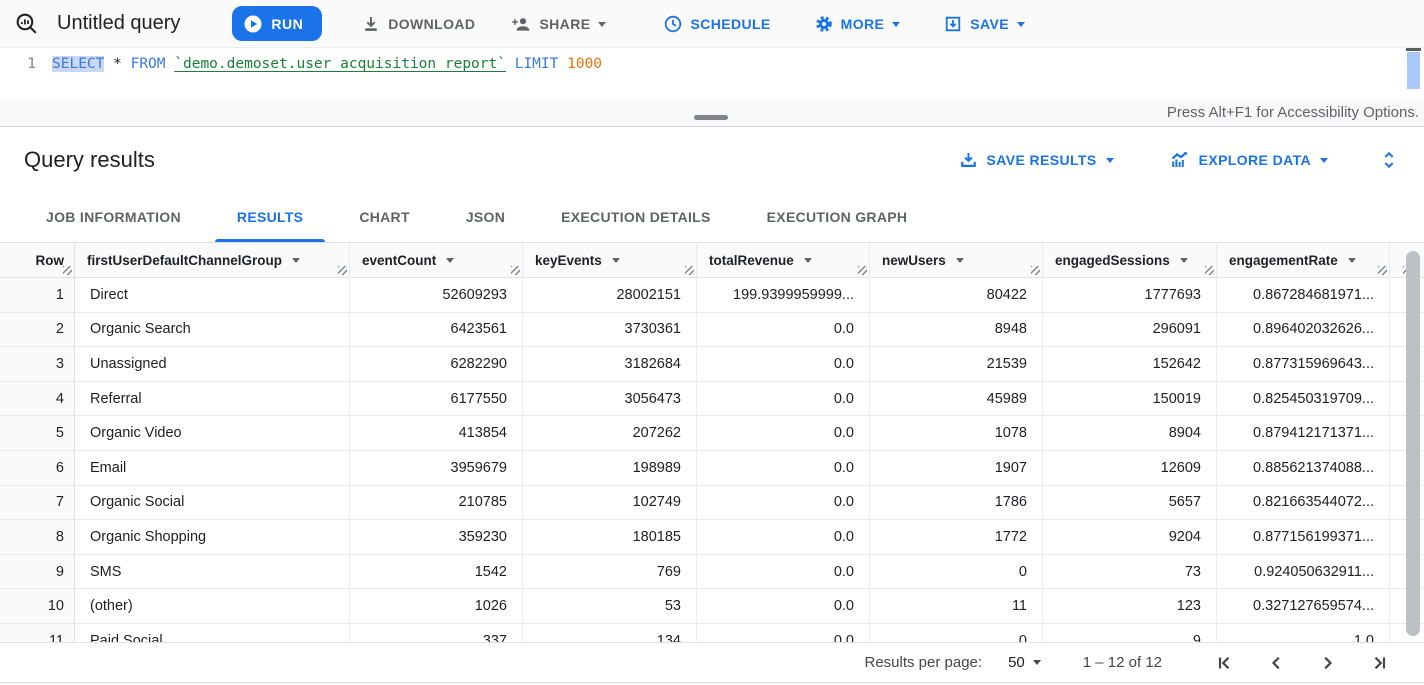 This screenshot has width=1424, height=685. What do you see at coordinates (270, 217) in the screenshot?
I see `tab-results: RESULTS` at bounding box center [270, 217].